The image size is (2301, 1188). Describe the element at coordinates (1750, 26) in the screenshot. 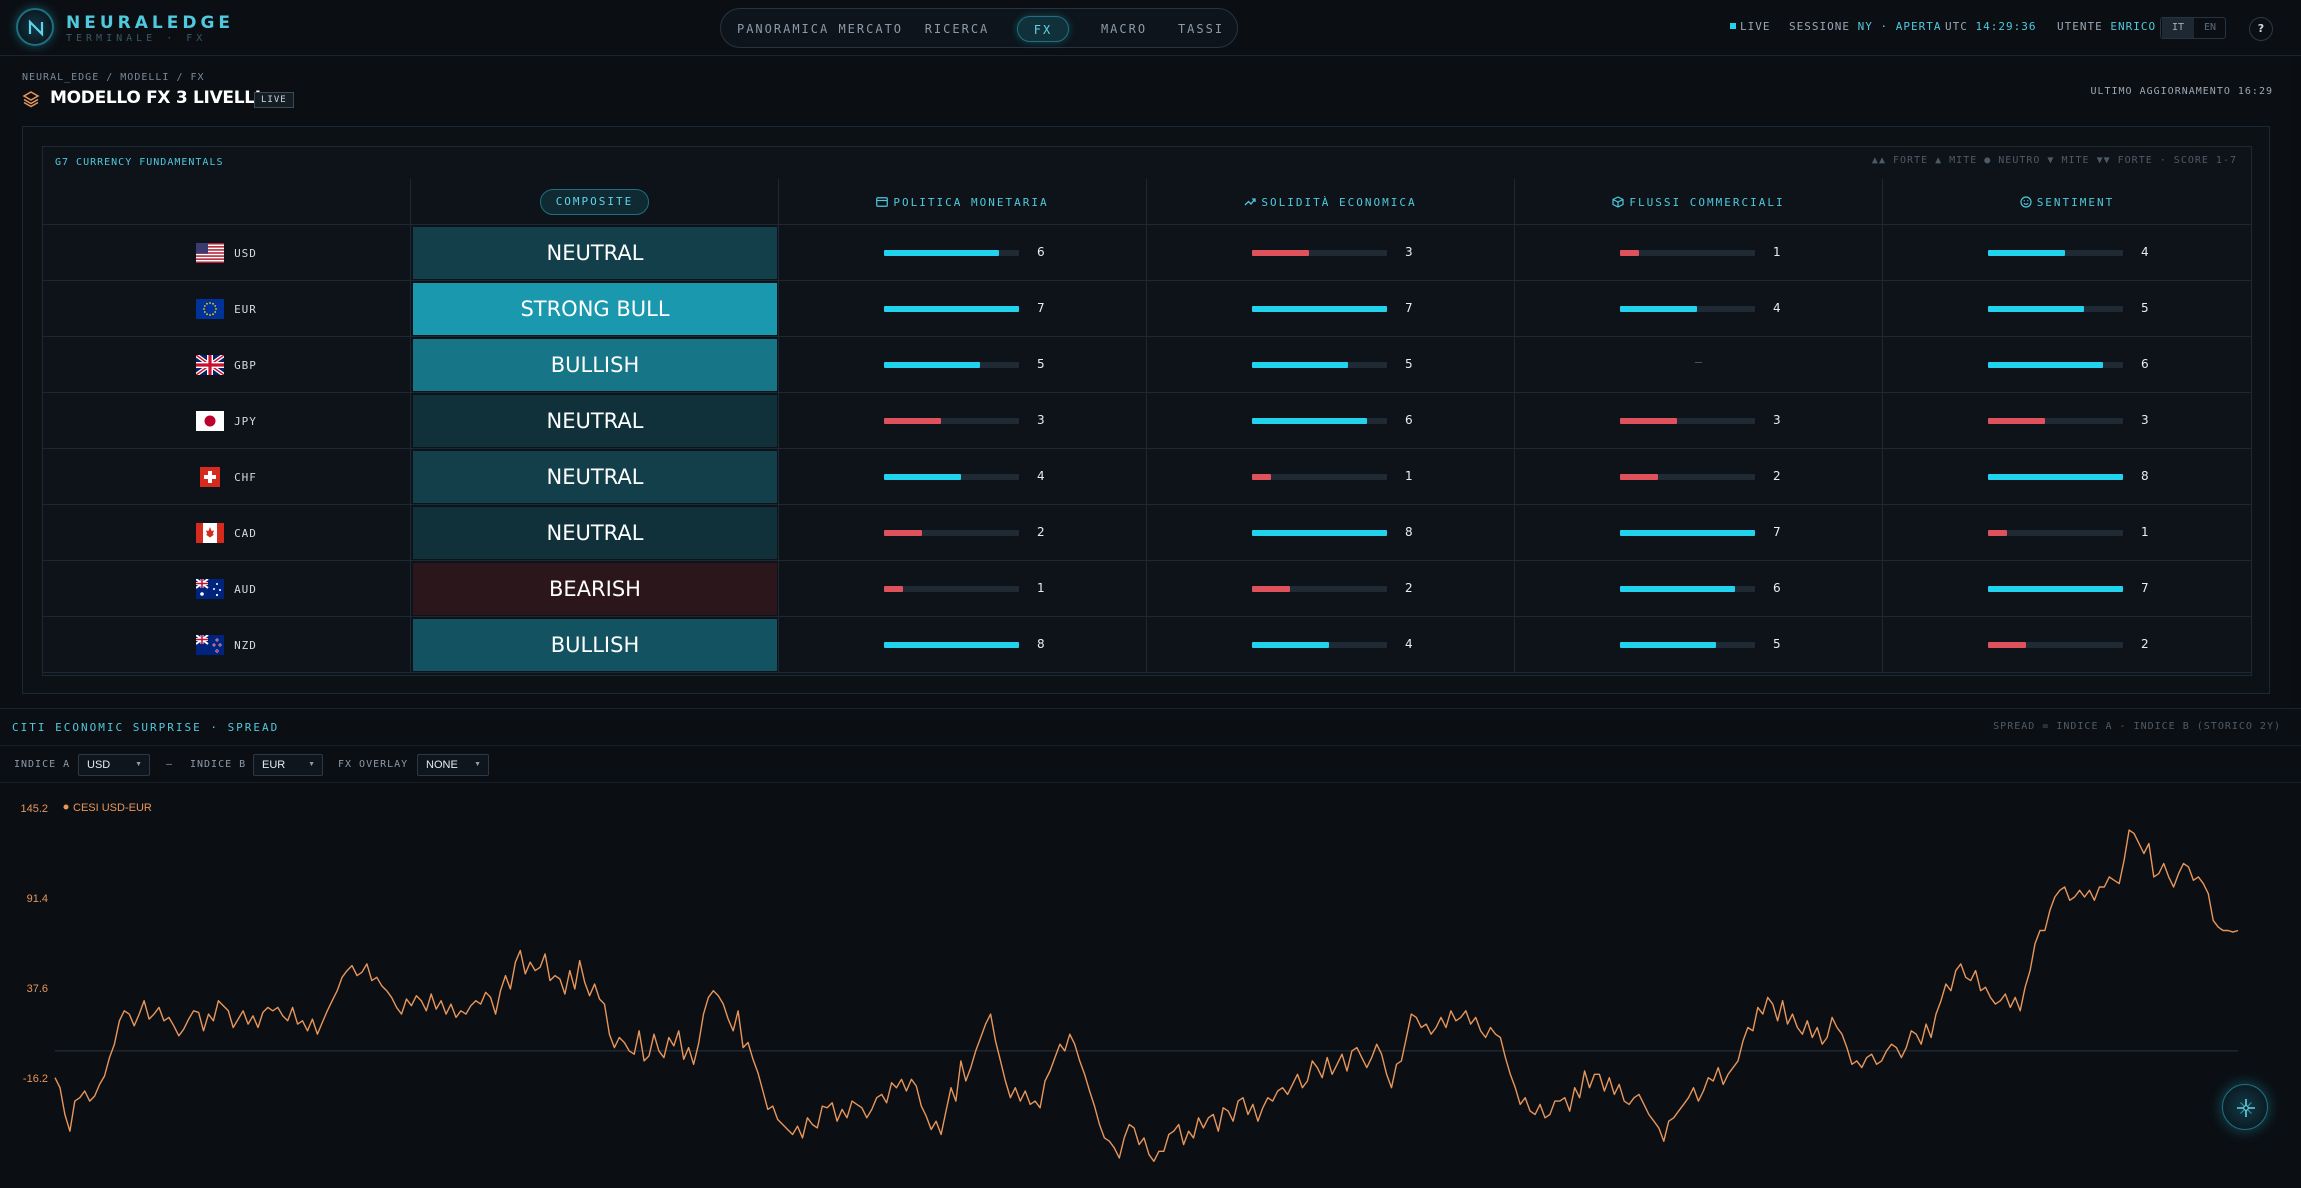

I see `live-indicator: LIVE` at that location.